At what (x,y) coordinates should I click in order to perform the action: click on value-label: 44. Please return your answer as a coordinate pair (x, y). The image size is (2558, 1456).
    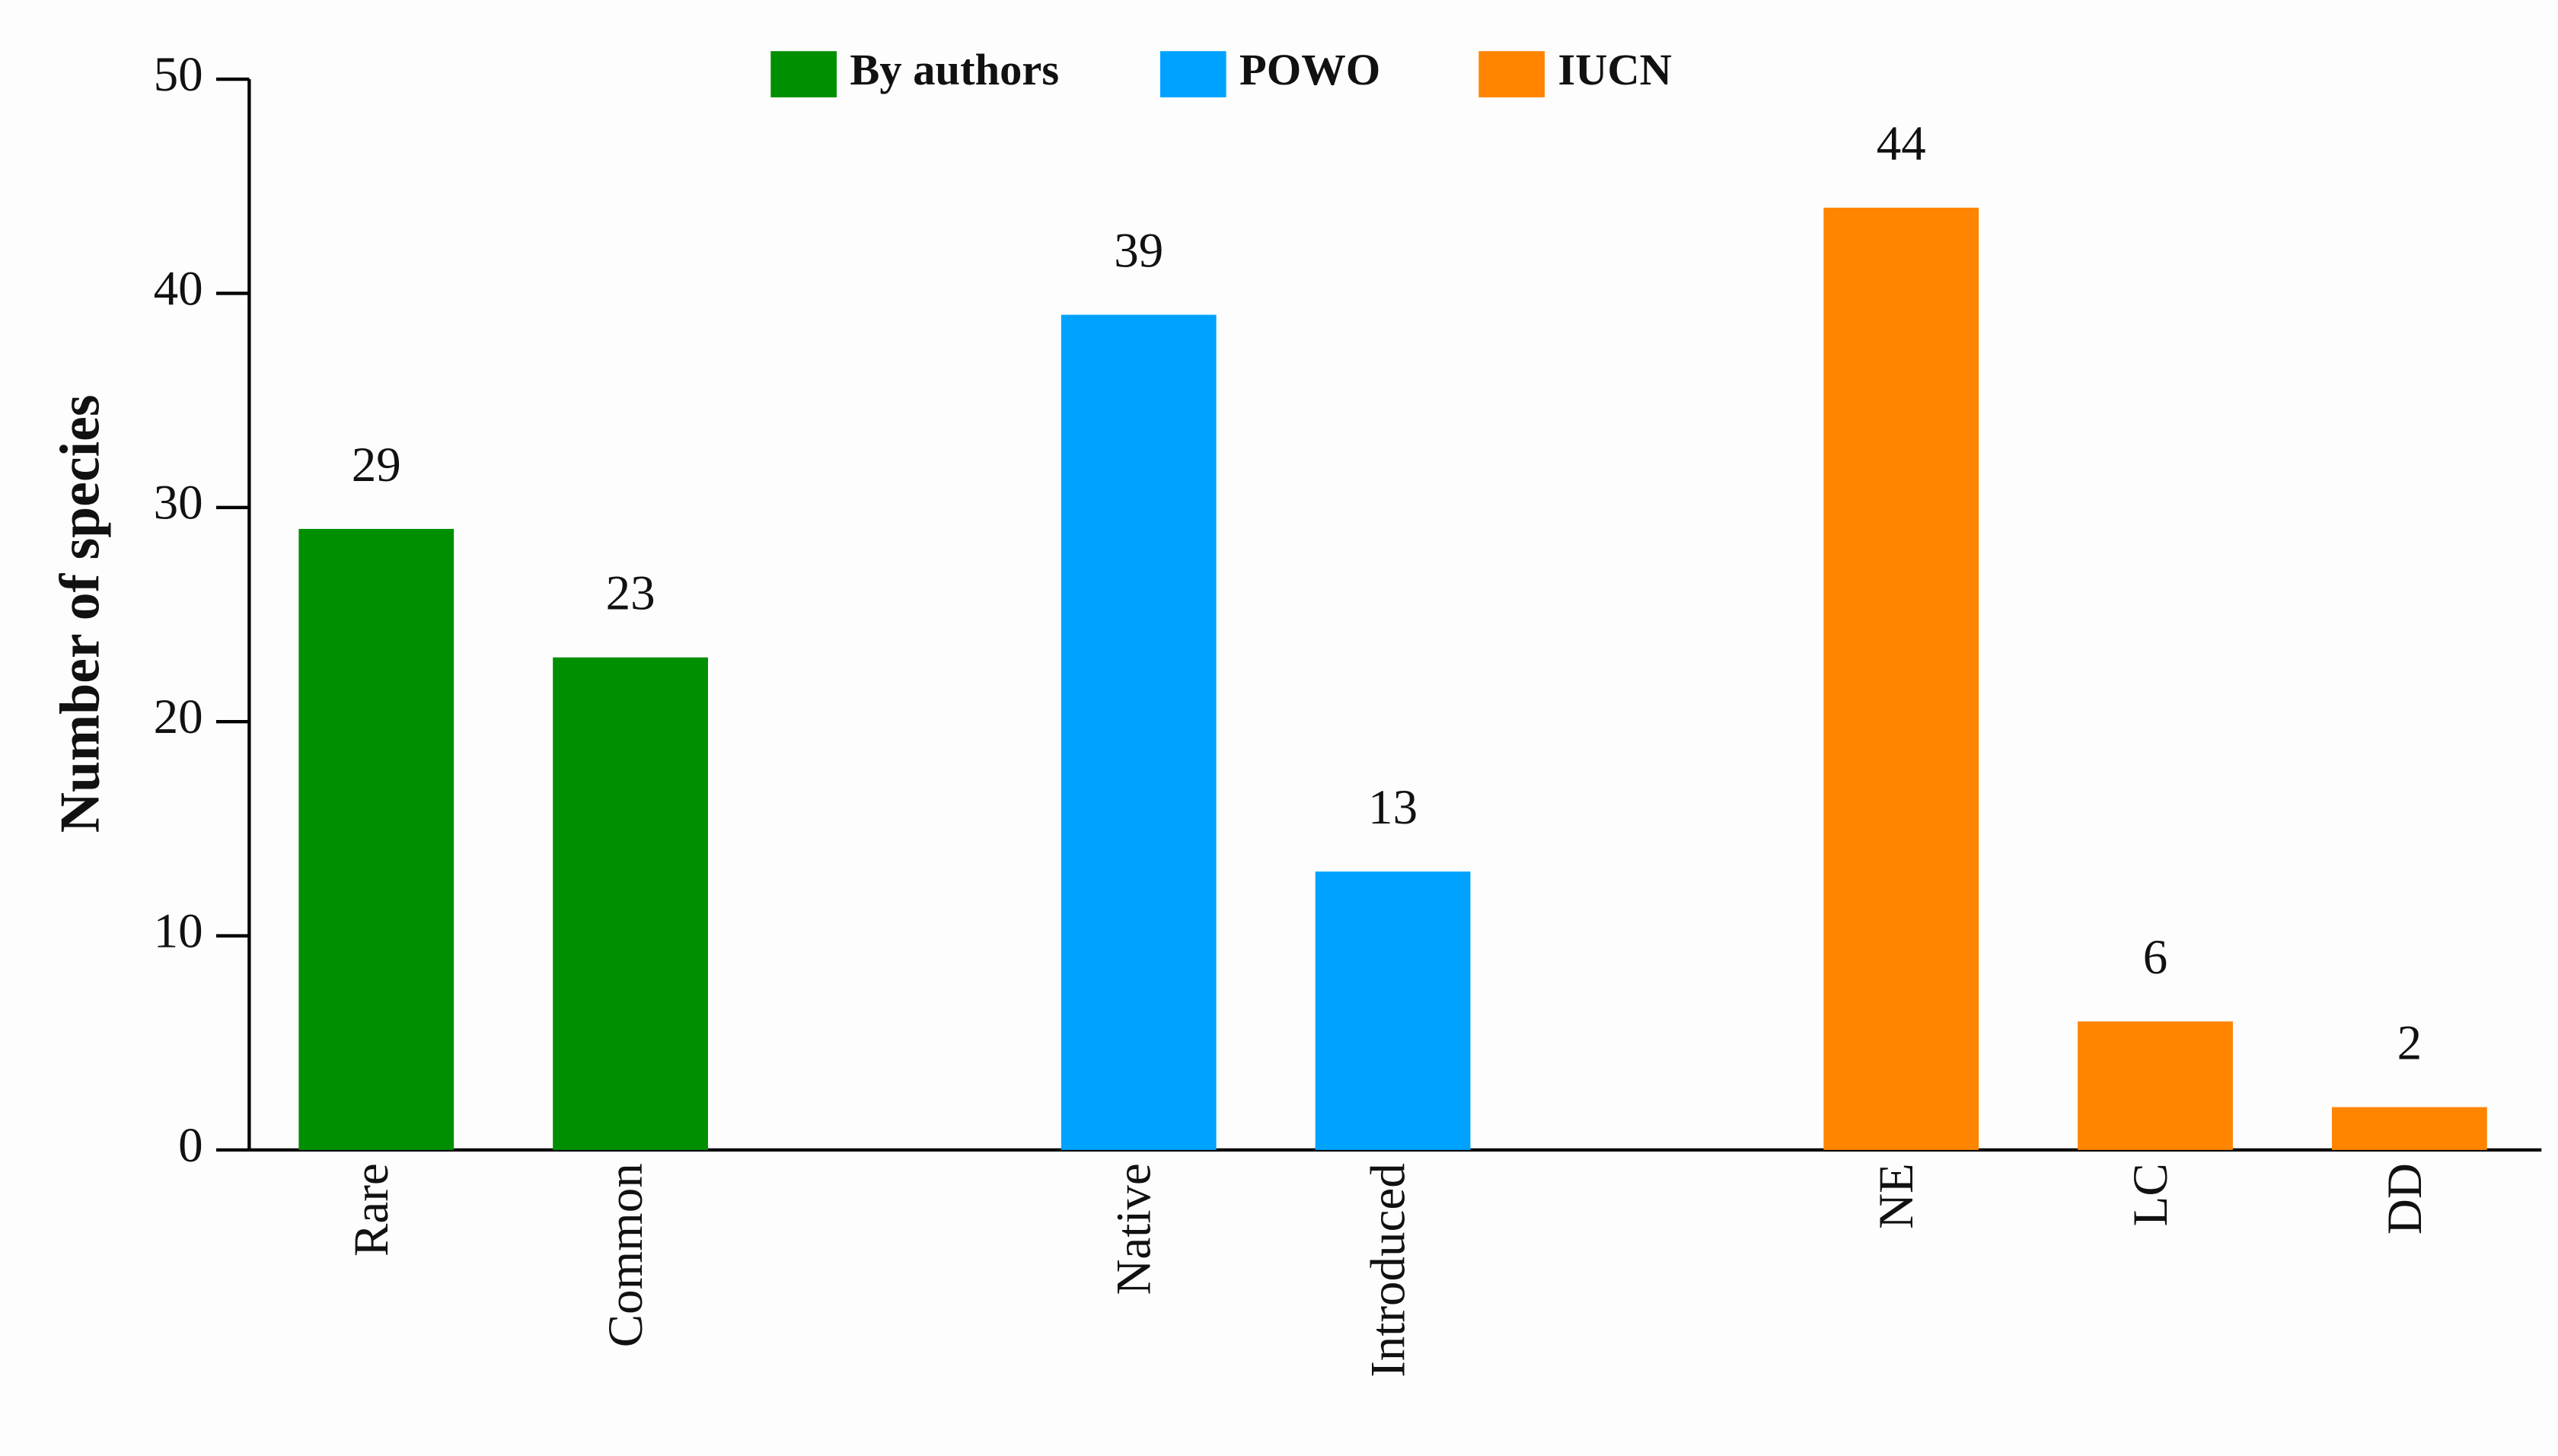
    Looking at the image, I should click on (1901, 143).